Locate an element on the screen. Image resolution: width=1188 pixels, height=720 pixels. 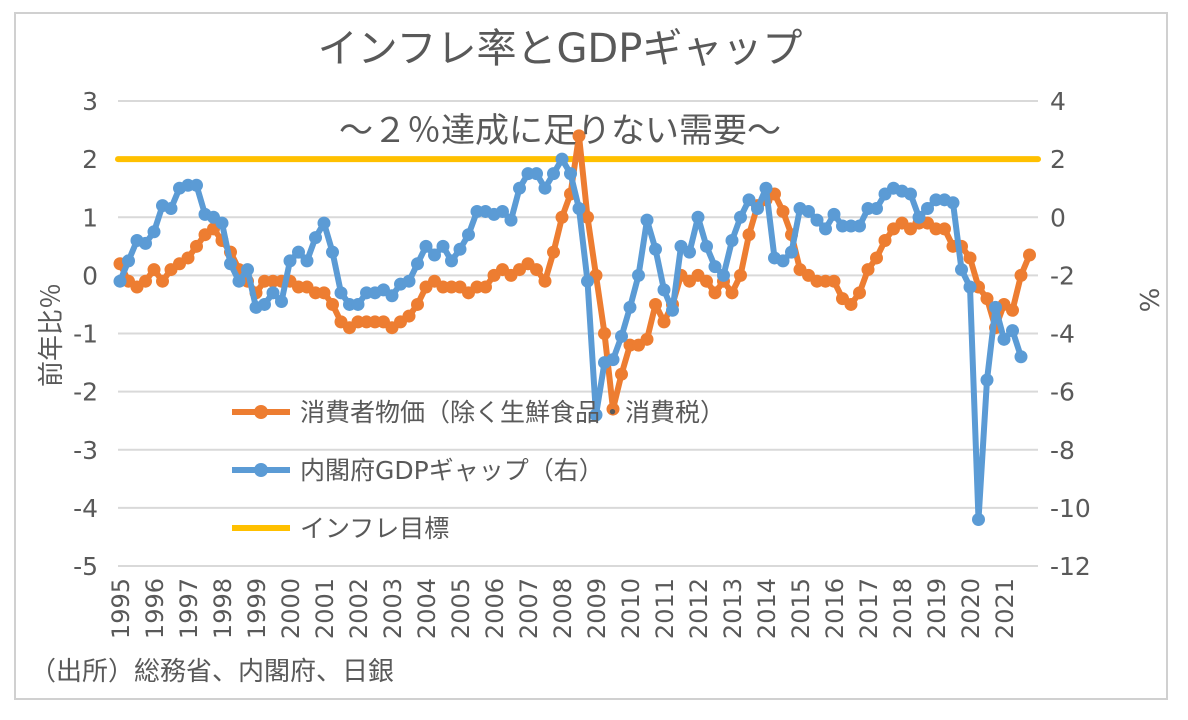
chart-subtitle: ～２％達成に足りない需要～ is located at coordinates (560, 131).